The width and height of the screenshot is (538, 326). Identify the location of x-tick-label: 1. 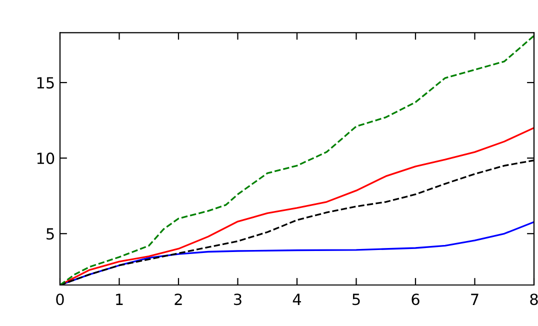
(119, 299).